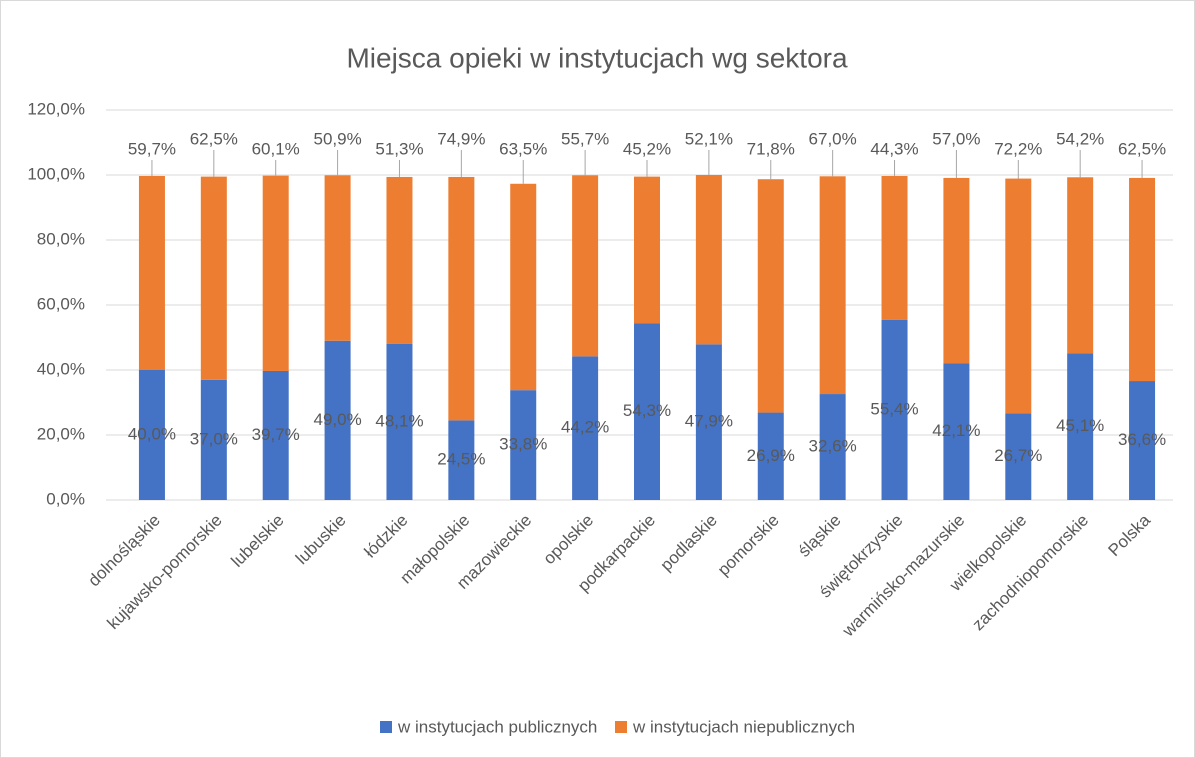  I want to click on data-label: 26,9%, so click(771, 455).